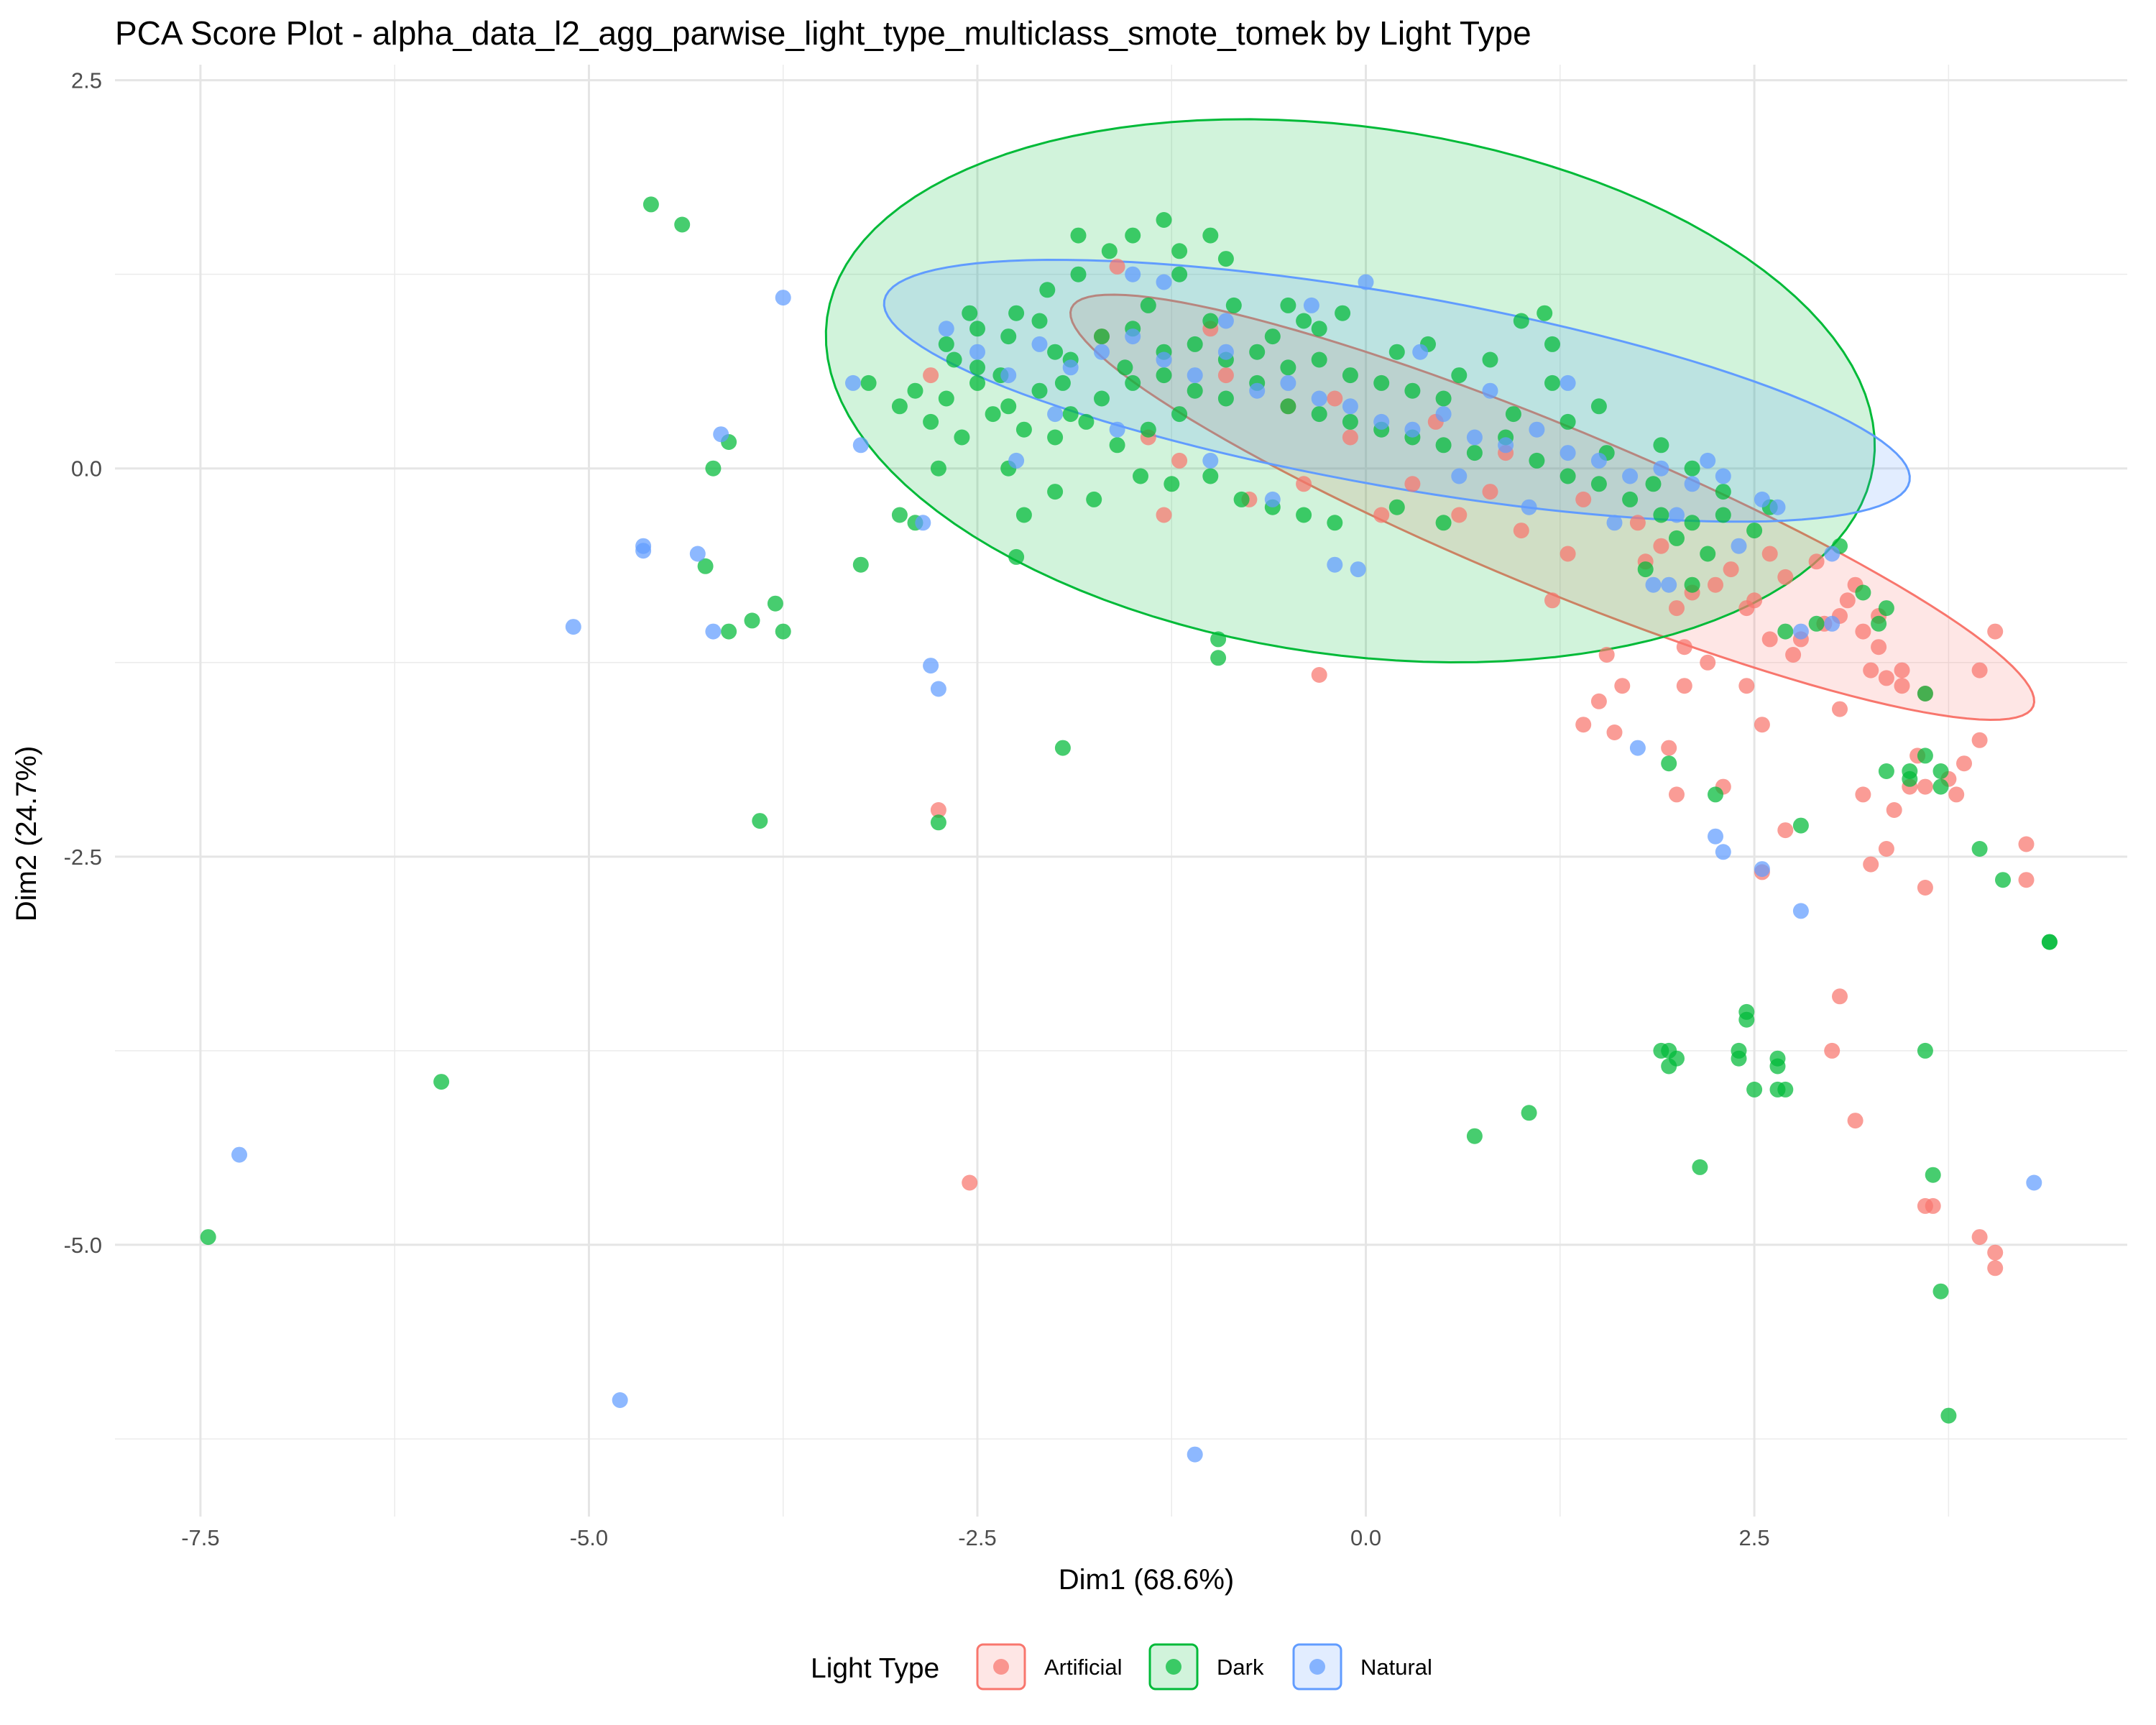  What do you see at coordinates (875, 1668) in the screenshot?
I see `legend-title: Light Type` at bounding box center [875, 1668].